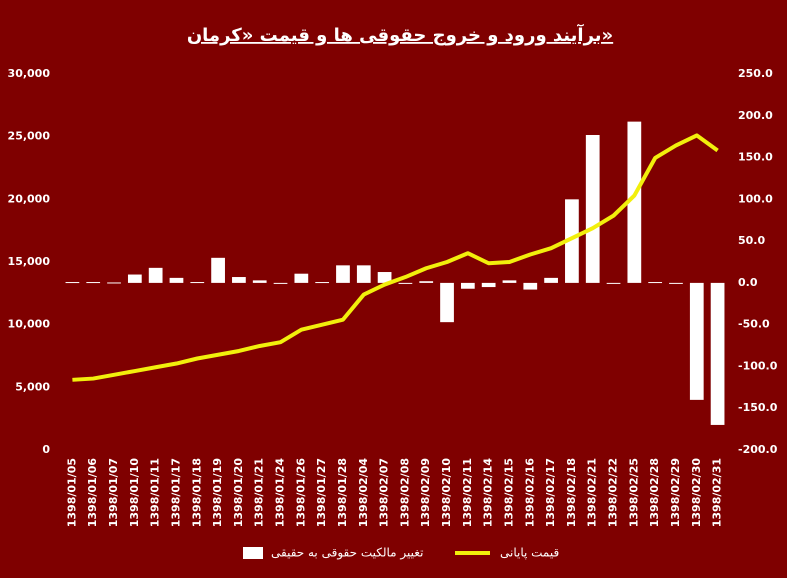 This screenshot has height=578, width=787. Describe the element at coordinates (259, 492) in the screenshot. I see `x-tick-label: 1398/01/21` at that location.